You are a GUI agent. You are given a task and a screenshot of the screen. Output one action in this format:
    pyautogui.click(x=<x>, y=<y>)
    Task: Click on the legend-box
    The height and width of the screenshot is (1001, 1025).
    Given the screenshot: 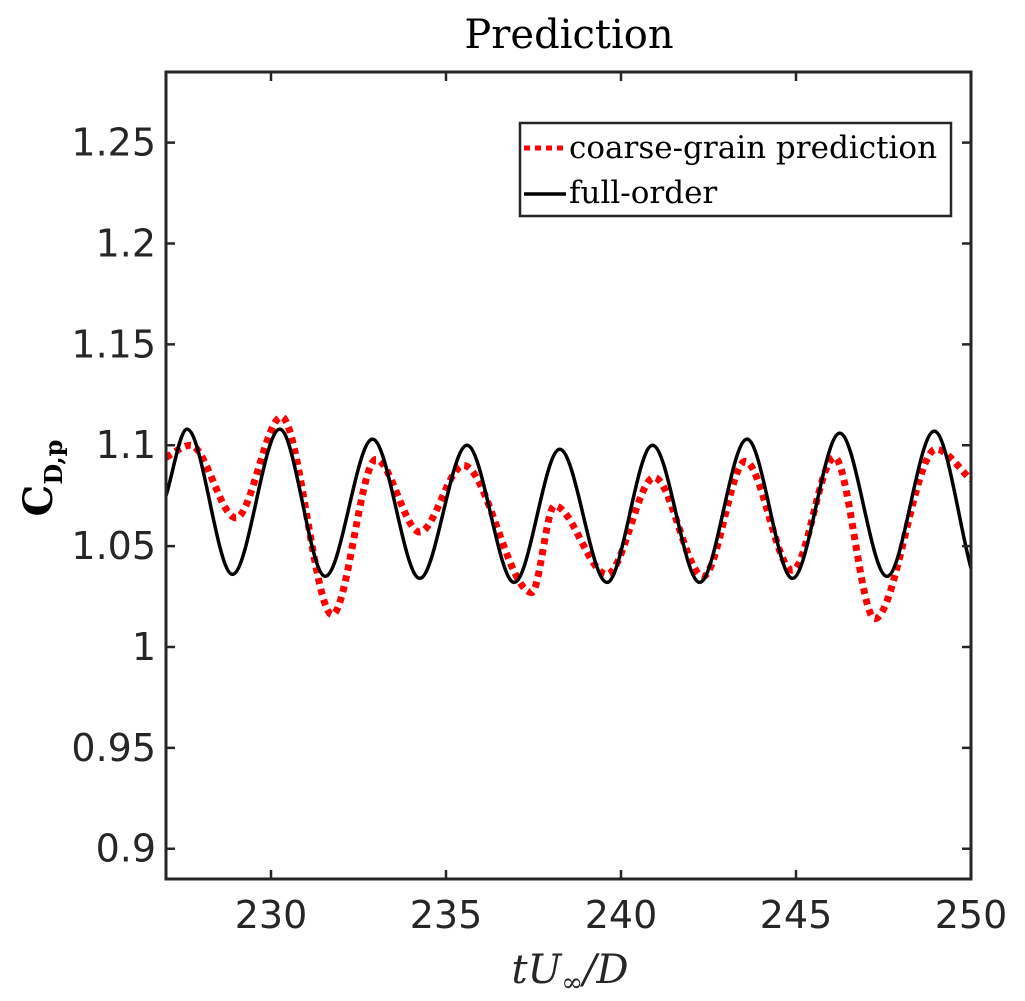 What is the action you would take?
    pyautogui.click(x=735, y=169)
    